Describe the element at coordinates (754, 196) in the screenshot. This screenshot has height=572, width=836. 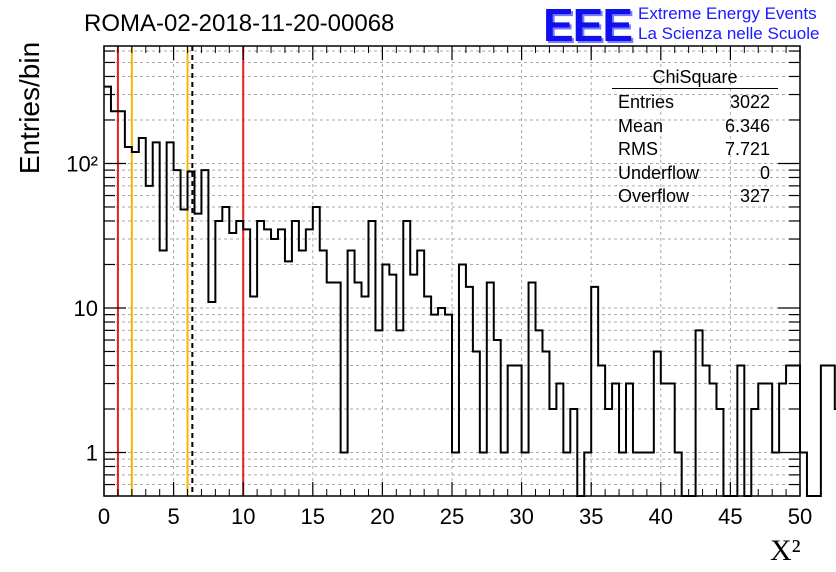
I see `stats-value: 327` at that location.